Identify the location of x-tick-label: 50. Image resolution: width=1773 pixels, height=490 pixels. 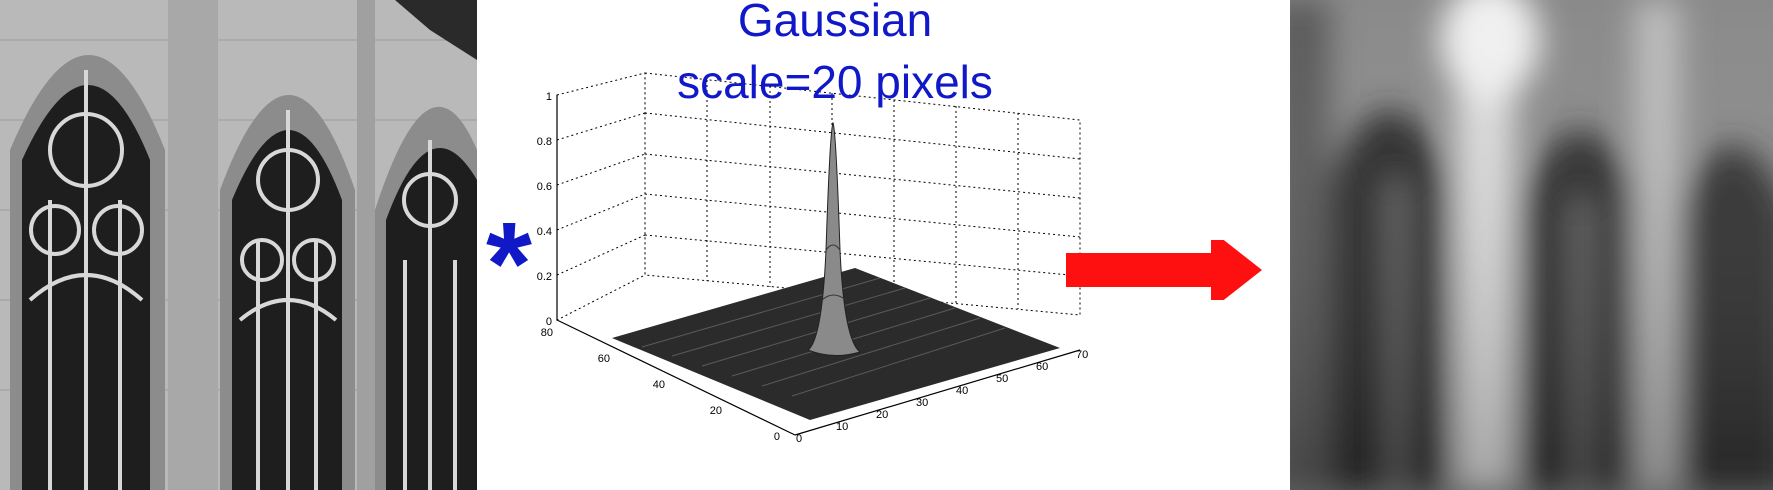
(1002, 379).